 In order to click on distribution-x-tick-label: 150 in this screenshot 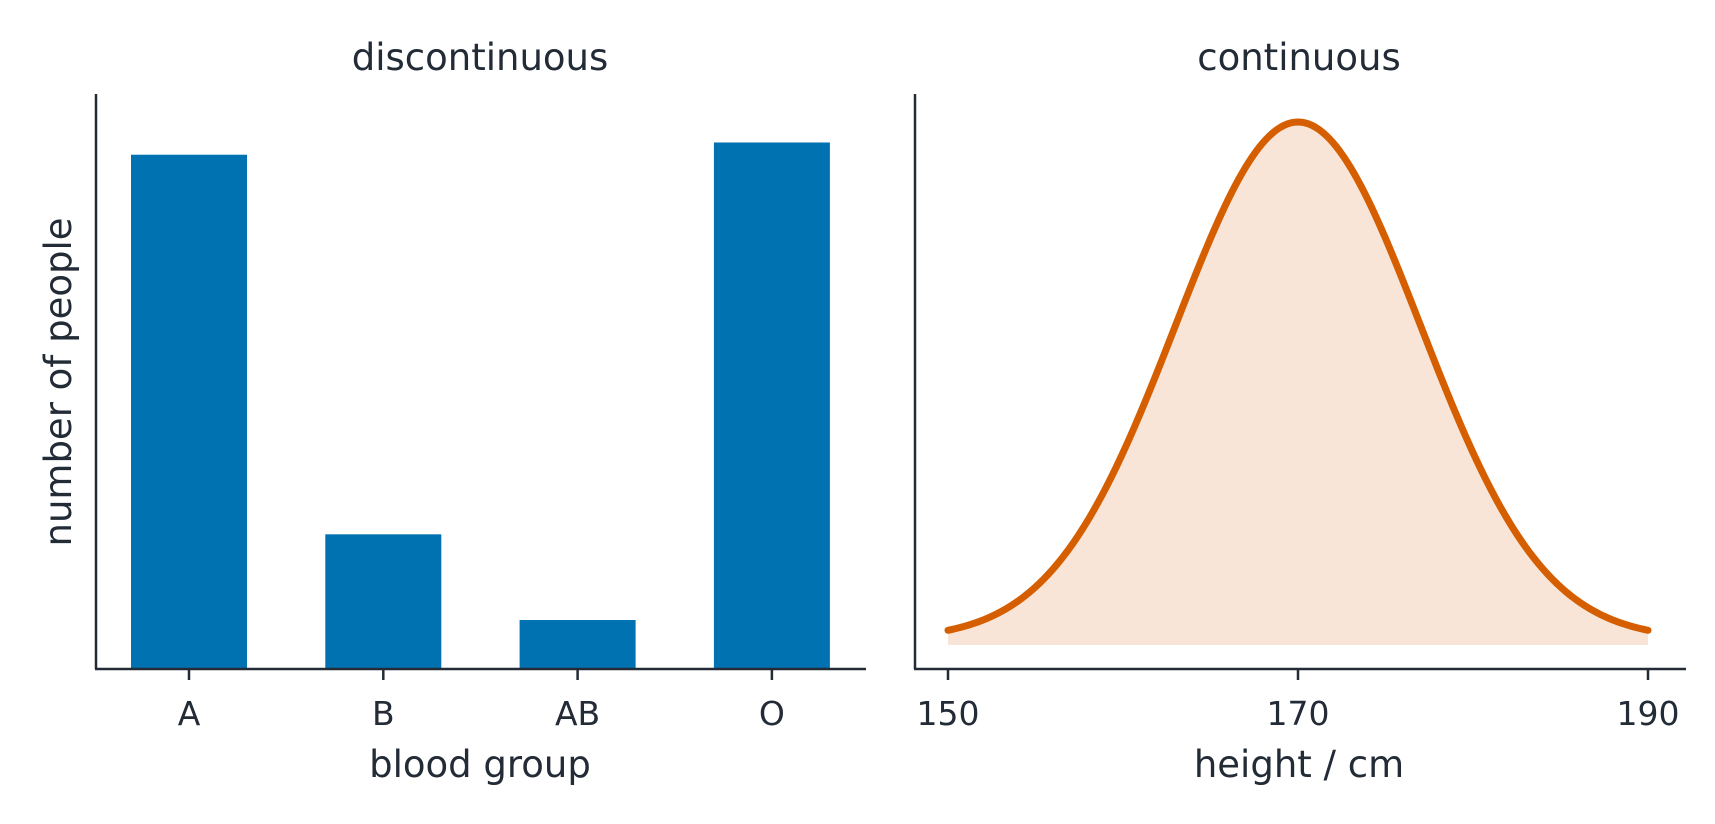, I will do `click(948, 713)`.